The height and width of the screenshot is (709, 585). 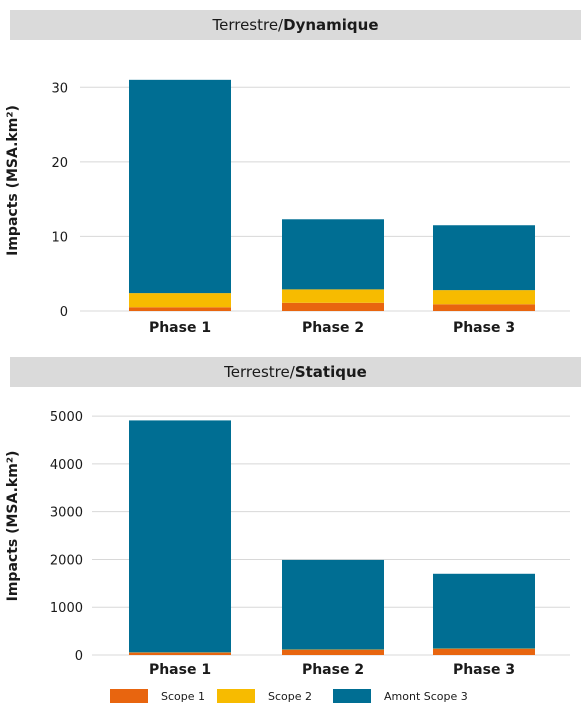 I want to click on y-tick-label: 20, so click(x=59, y=163).